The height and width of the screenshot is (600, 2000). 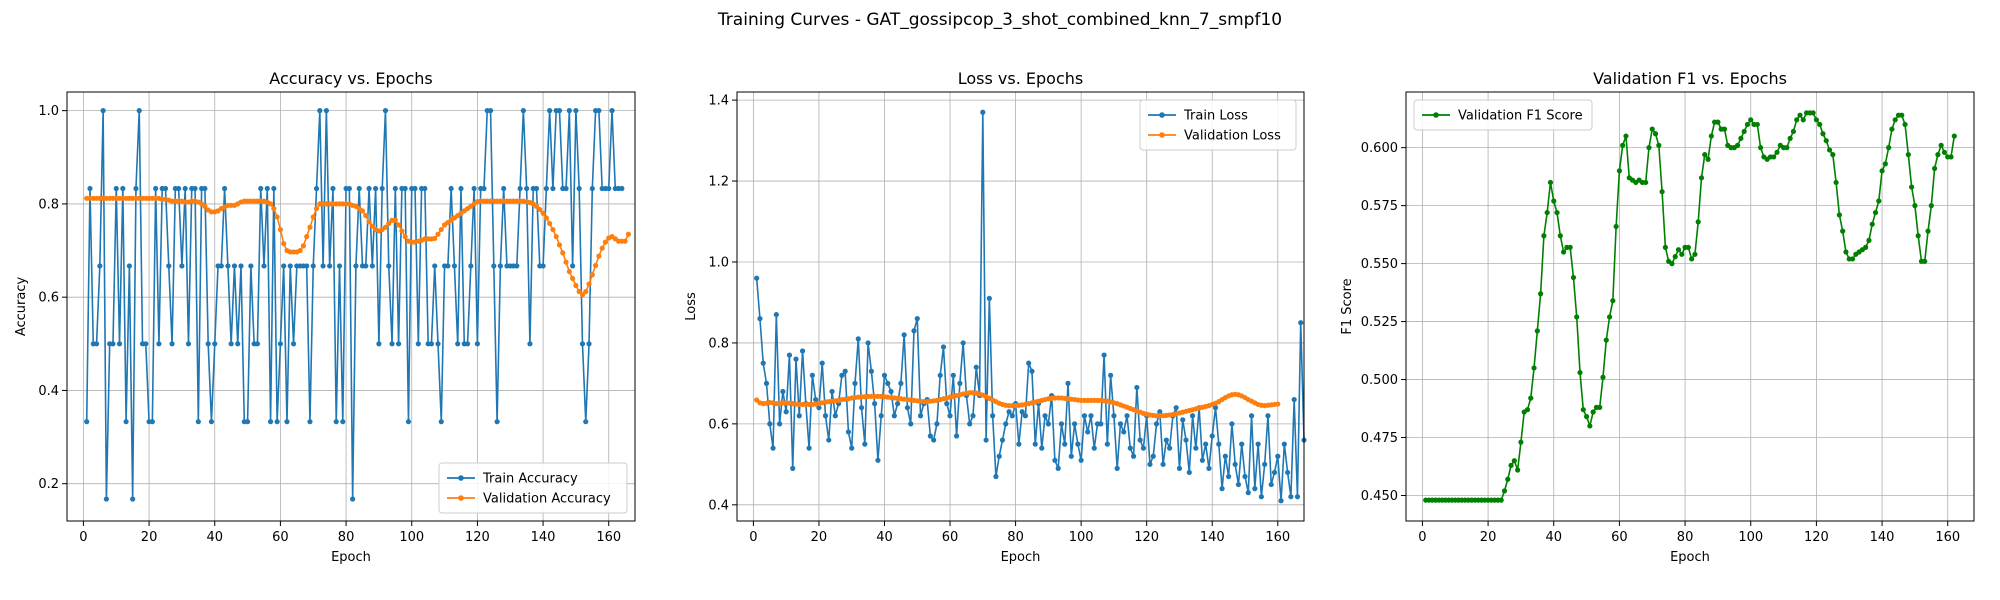 I want to click on x-tick-label: 20, so click(x=149, y=537).